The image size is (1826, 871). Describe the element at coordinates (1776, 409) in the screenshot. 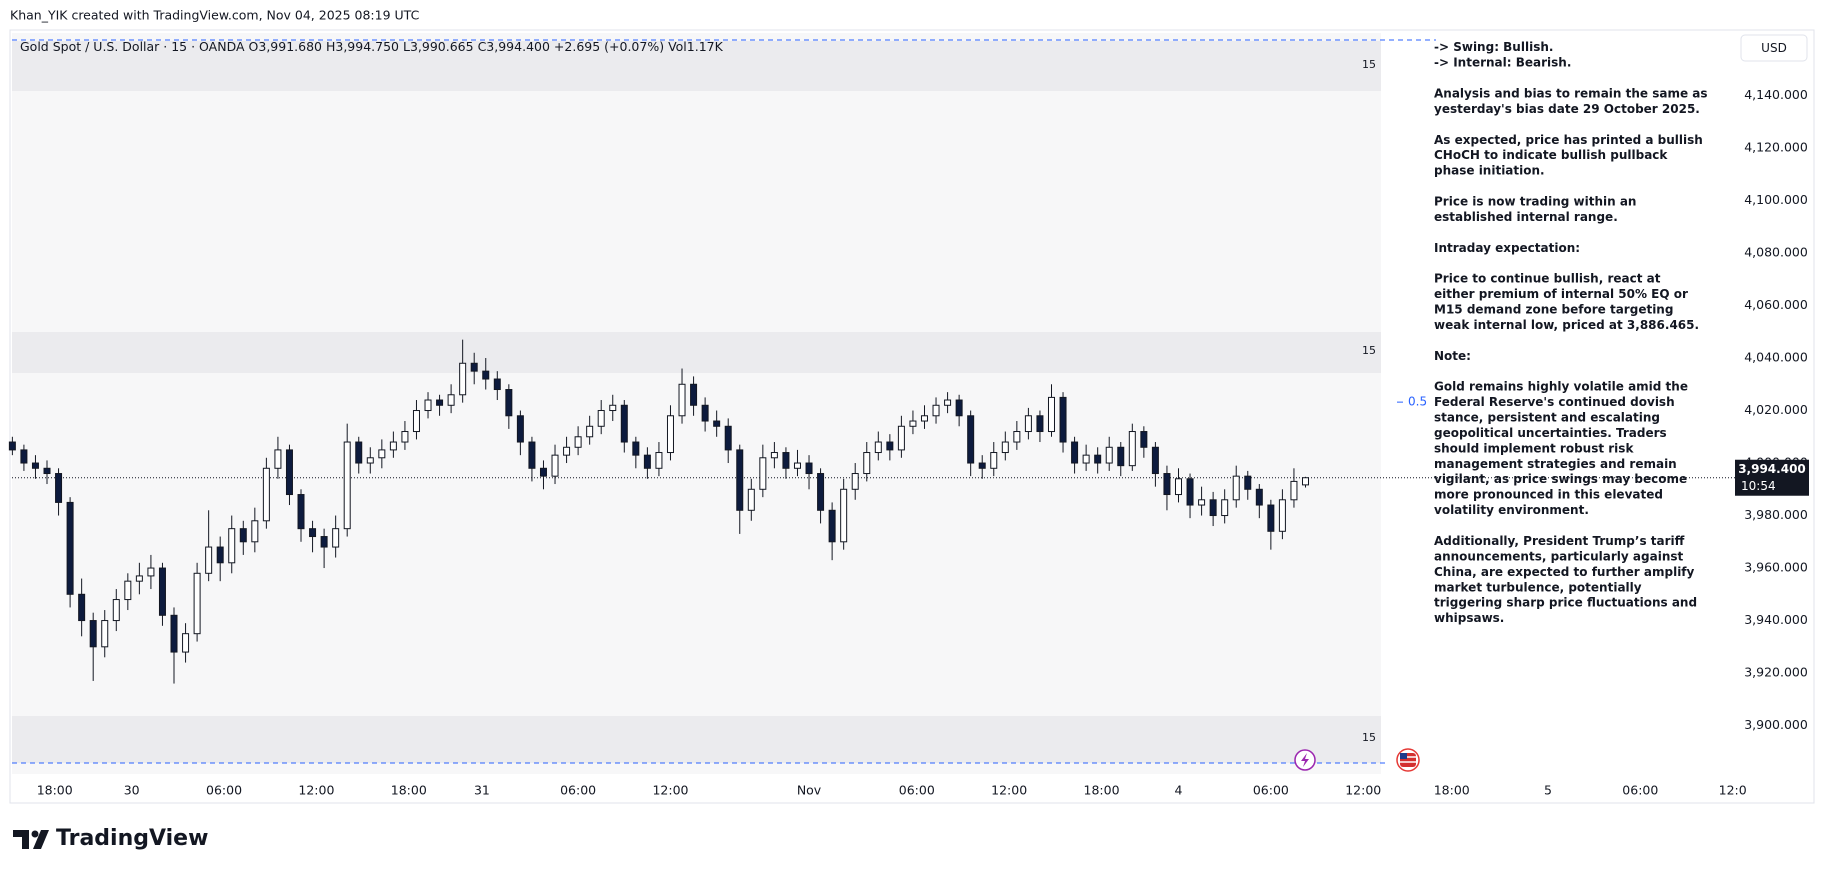

I see `y-tick-label: 4,020.000` at that location.